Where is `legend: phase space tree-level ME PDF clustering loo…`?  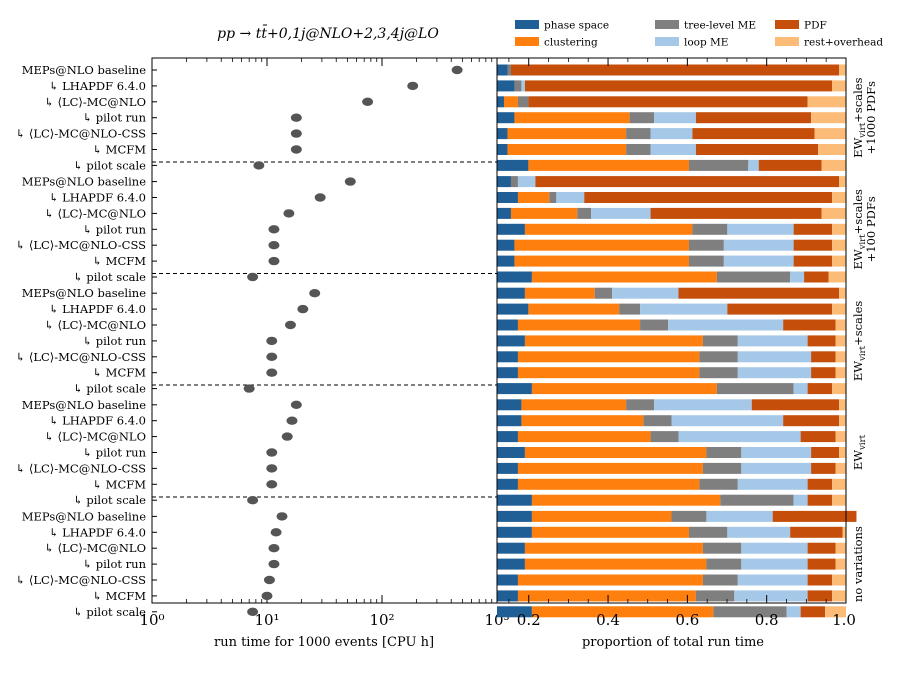
legend: phase space tree-level ME PDF clustering loo… is located at coordinates (699, 34).